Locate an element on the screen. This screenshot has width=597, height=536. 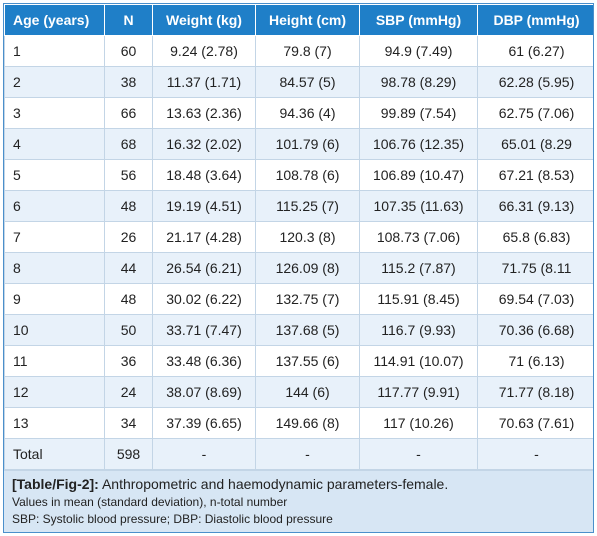
table-cell: 26.54 (6.21) is located at coordinates (204, 268).